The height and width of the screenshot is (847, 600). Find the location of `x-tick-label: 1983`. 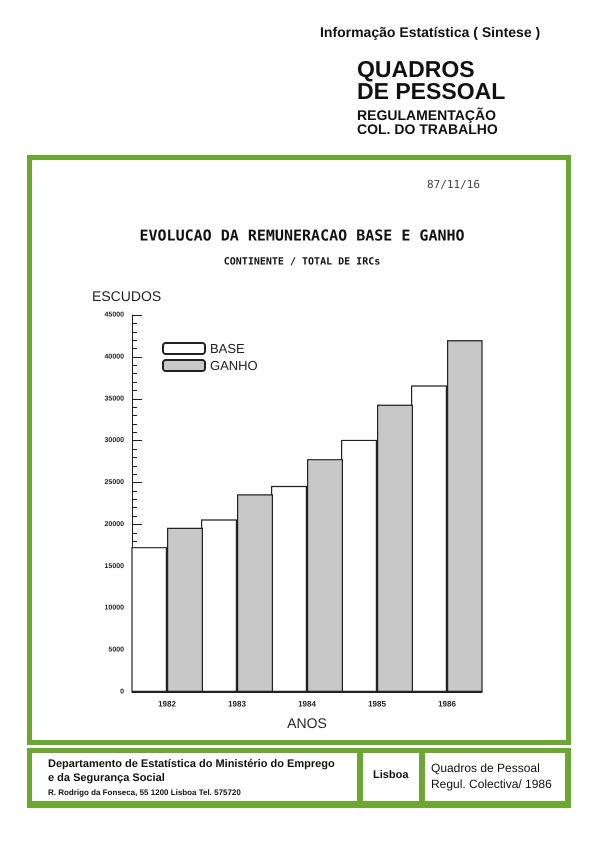

x-tick-label: 1983 is located at coordinates (237, 704).